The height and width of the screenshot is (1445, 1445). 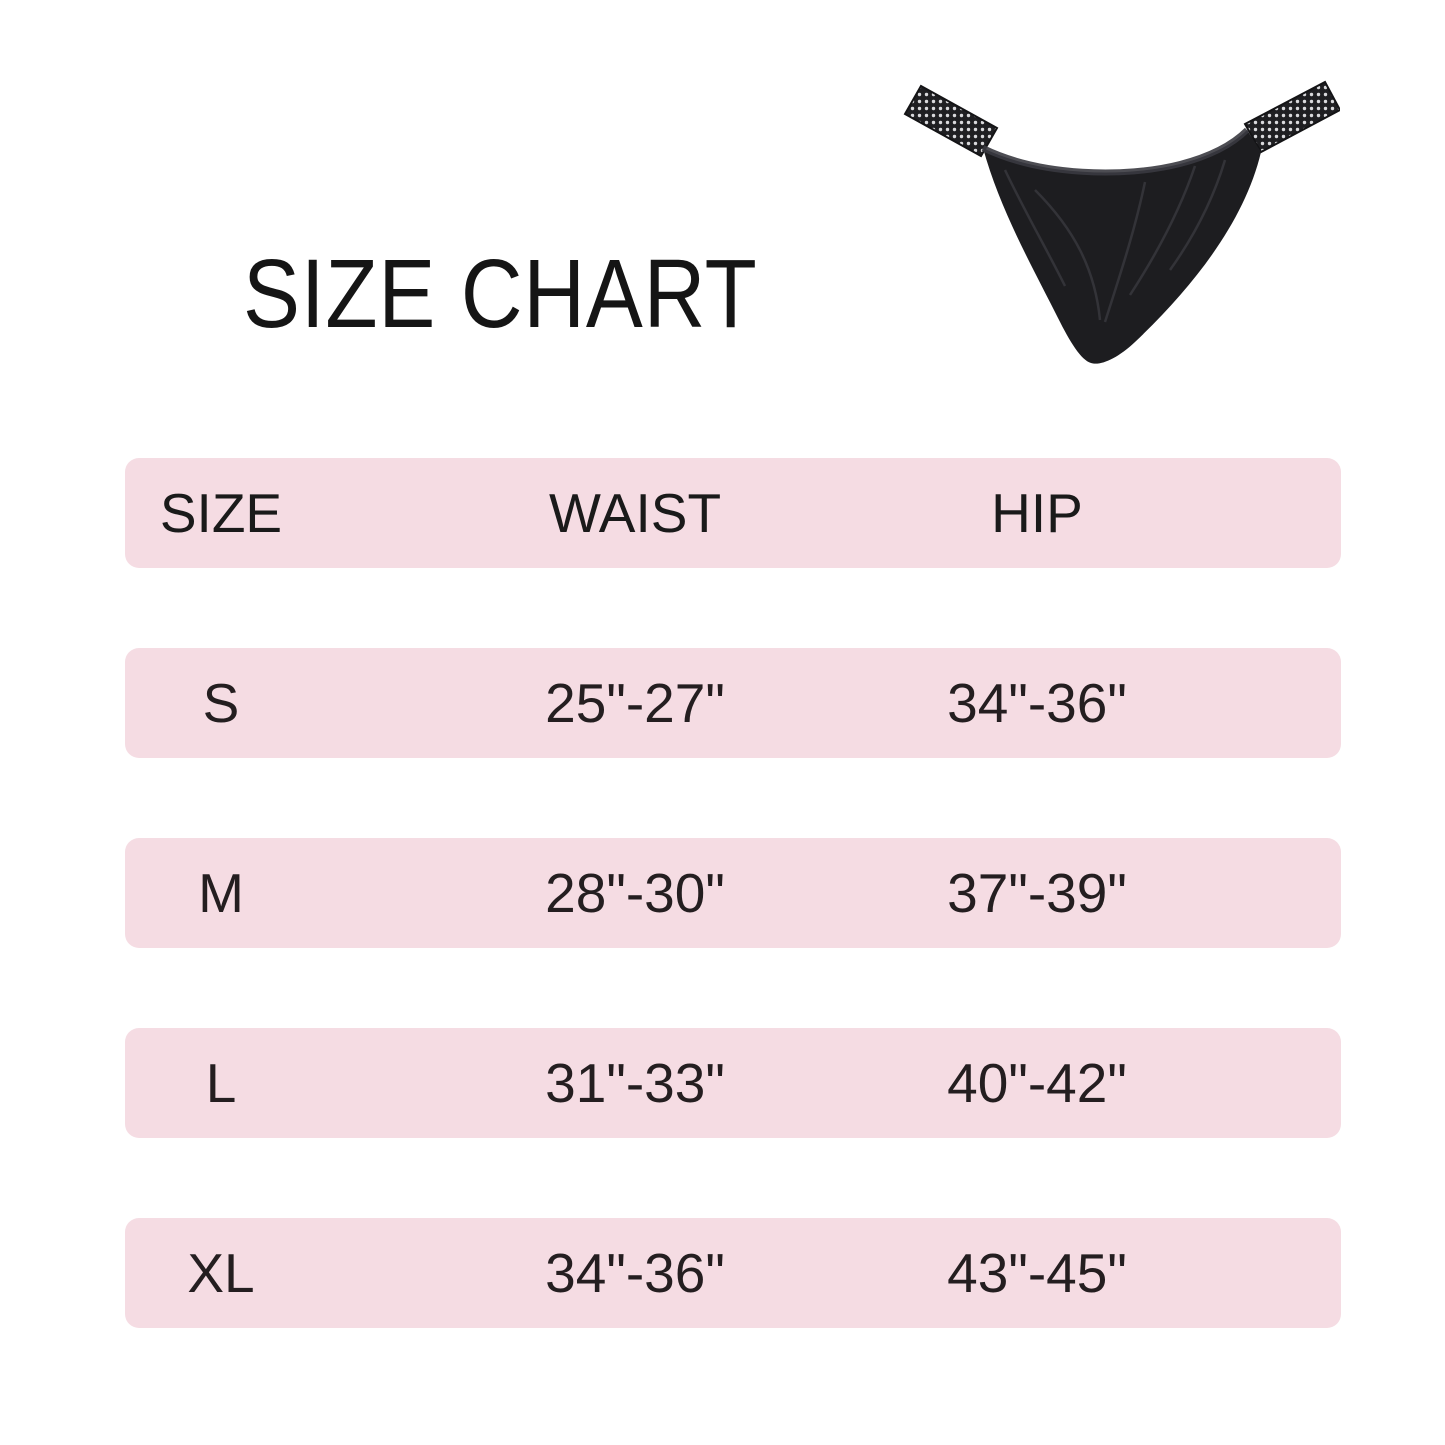 I want to click on rhinestone-strap-left-icon, so click(x=951, y=121).